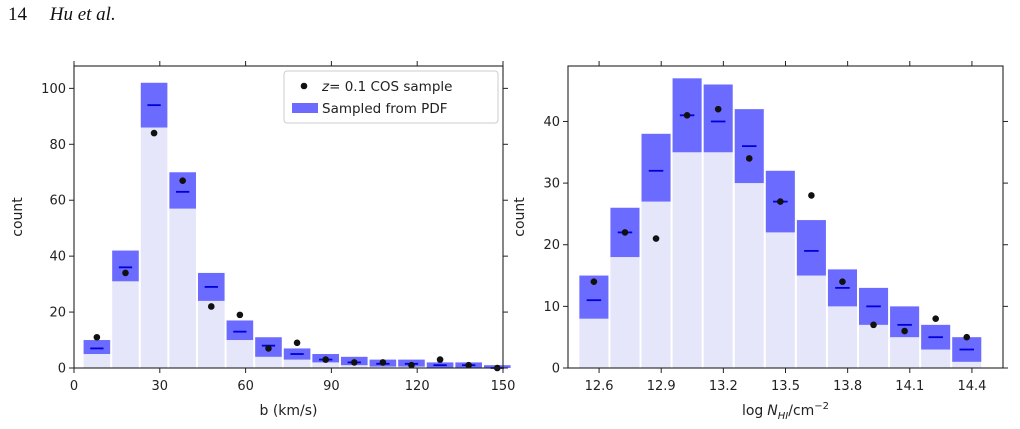 This screenshot has height=429, width=1020. What do you see at coordinates (305, 108) in the screenshot?
I see `legend-band-swatch` at bounding box center [305, 108].